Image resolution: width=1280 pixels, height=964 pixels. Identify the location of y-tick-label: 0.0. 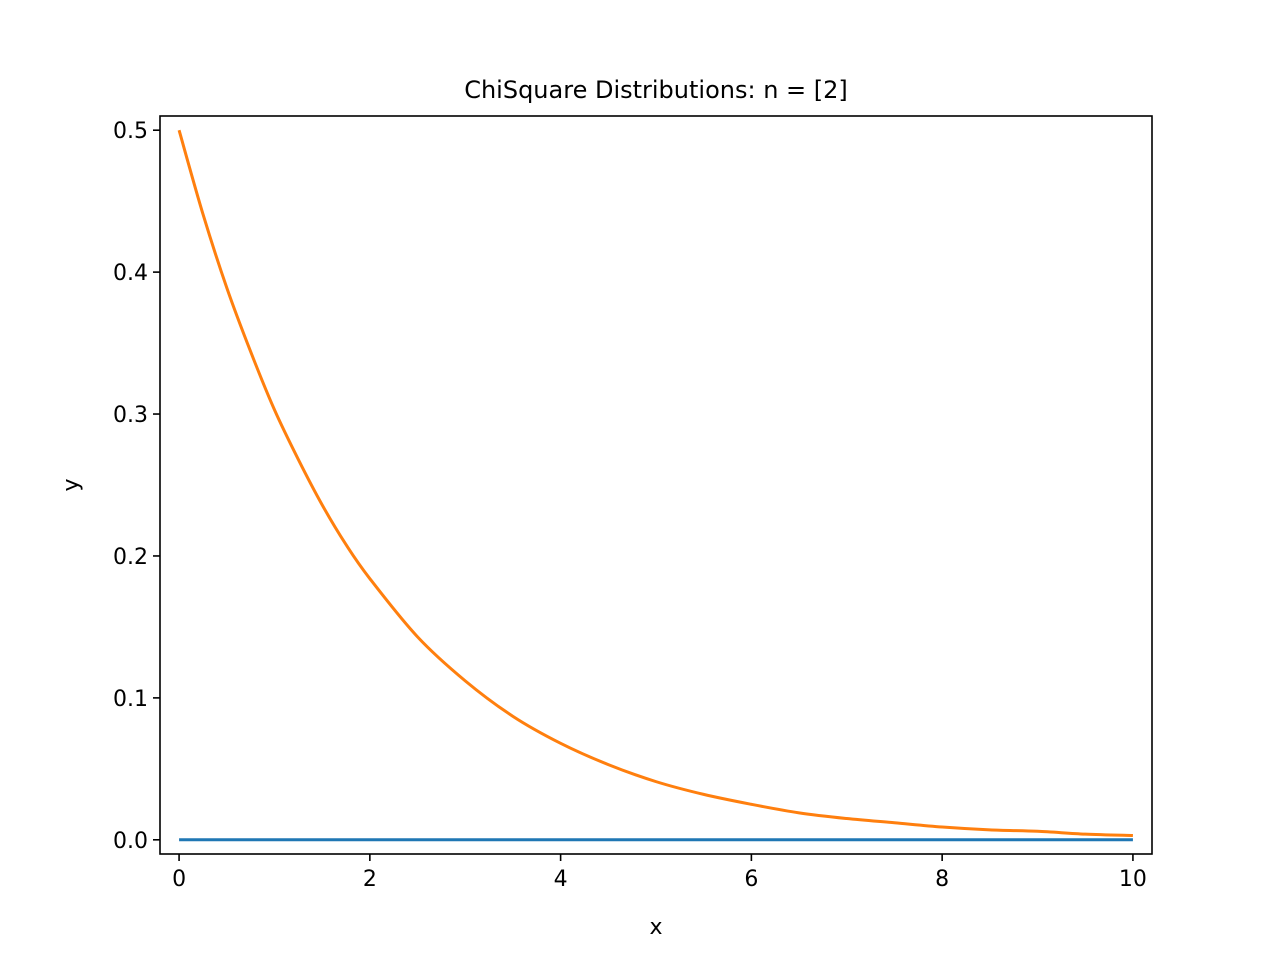
(130, 841).